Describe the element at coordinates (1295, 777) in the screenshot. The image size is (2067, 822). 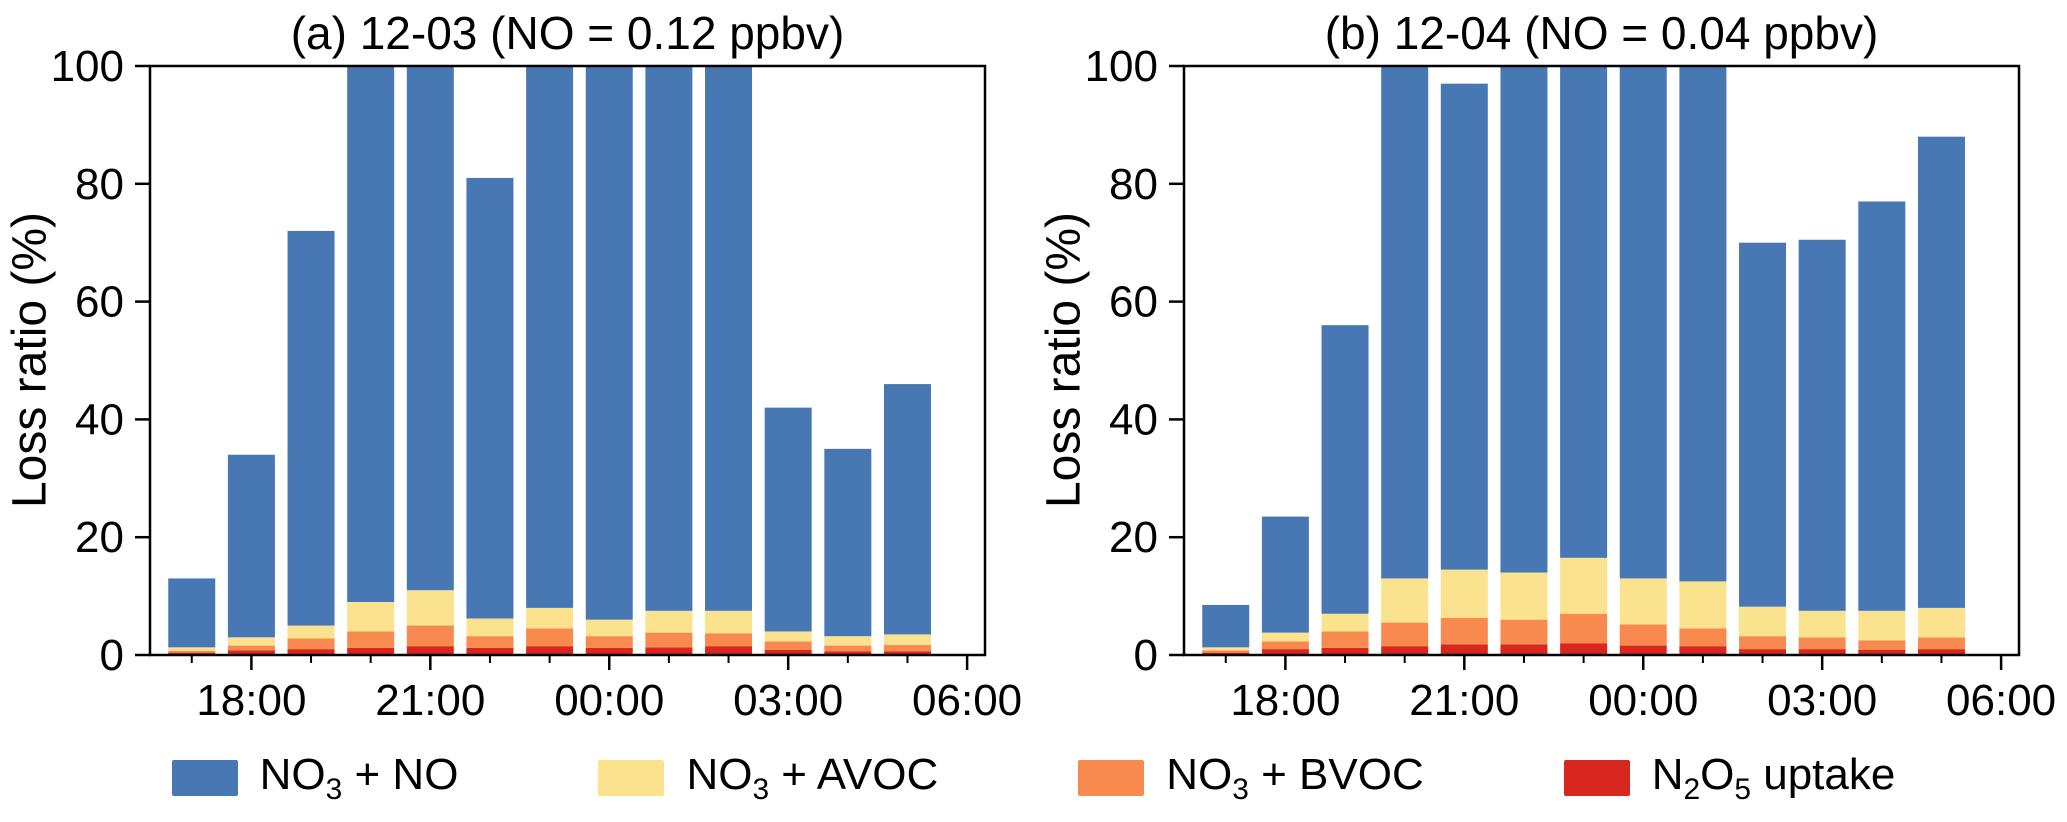
I see `legend-label-no3-bvoc: NO3 + BVOC` at that location.